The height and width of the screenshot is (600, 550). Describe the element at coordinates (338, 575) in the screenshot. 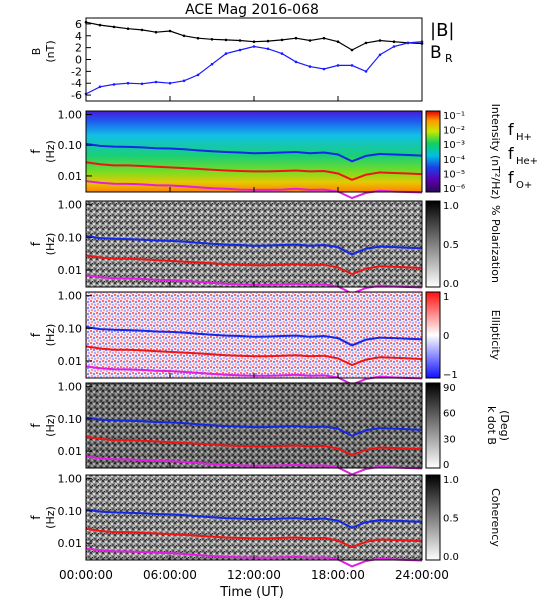

I see `x-tick-label: 18:00:00` at that location.